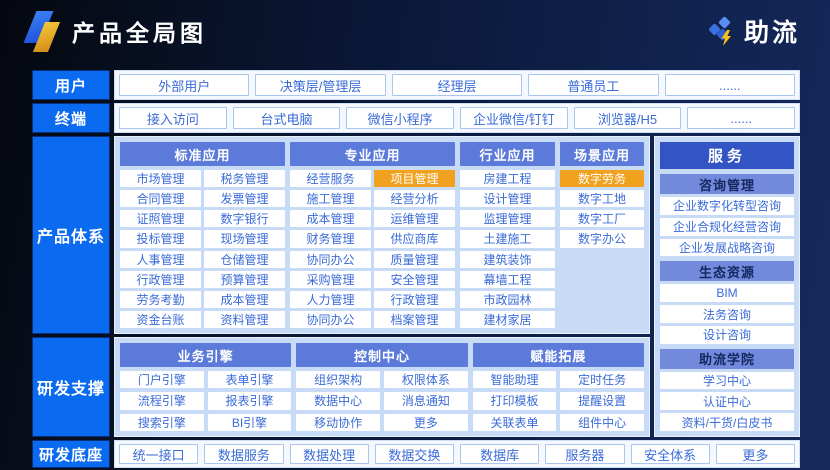  I want to click on app-cell: 供应商库, so click(414, 239).